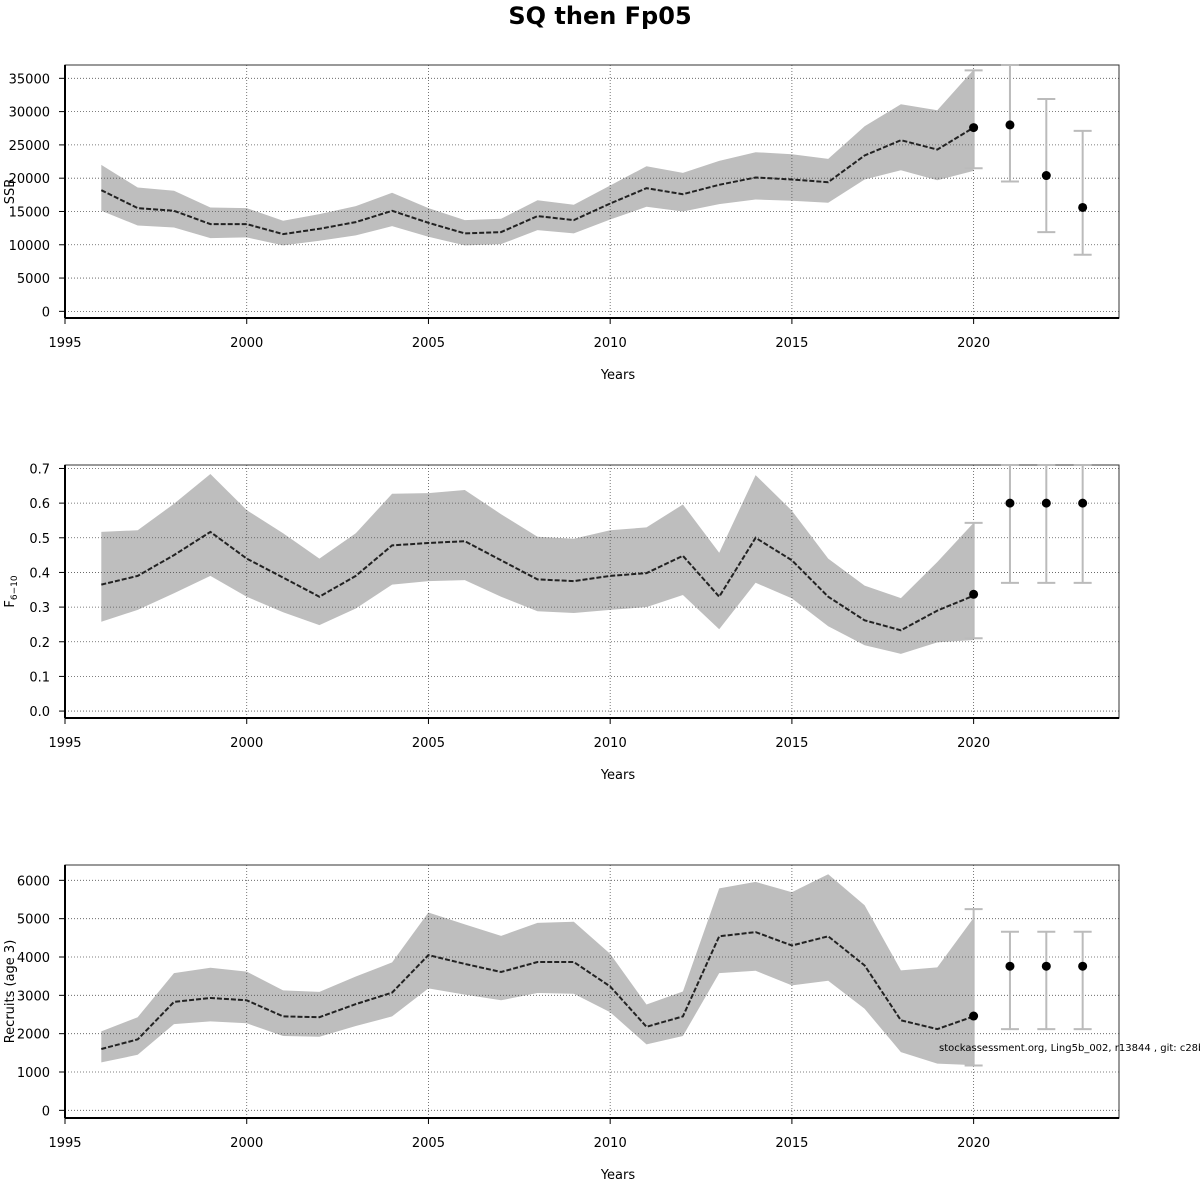 Image resolution: width=1200 pixels, height=1200 pixels. Describe the element at coordinates (39, 539) in the screenshot. I see `y-tick-label: 0.5` at that location.